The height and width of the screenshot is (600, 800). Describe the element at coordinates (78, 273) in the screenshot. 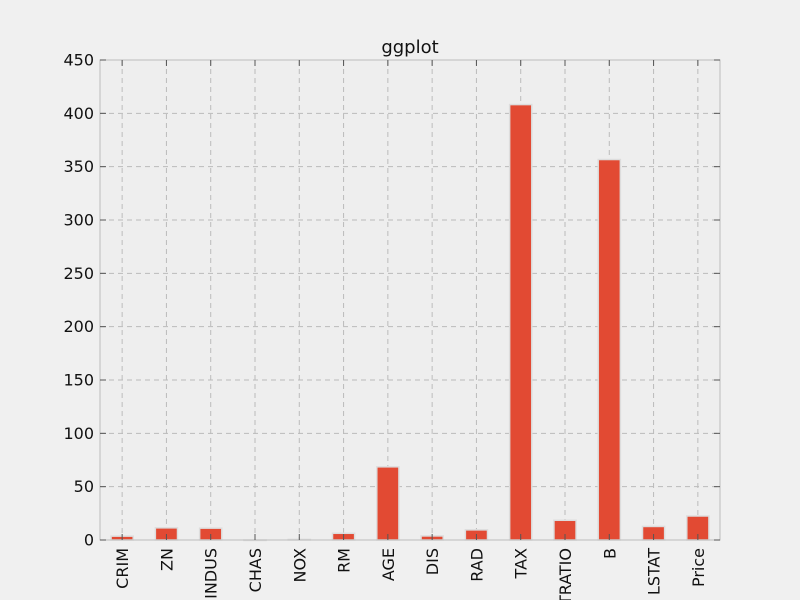

I see `y-tick-label: 250` at that location.